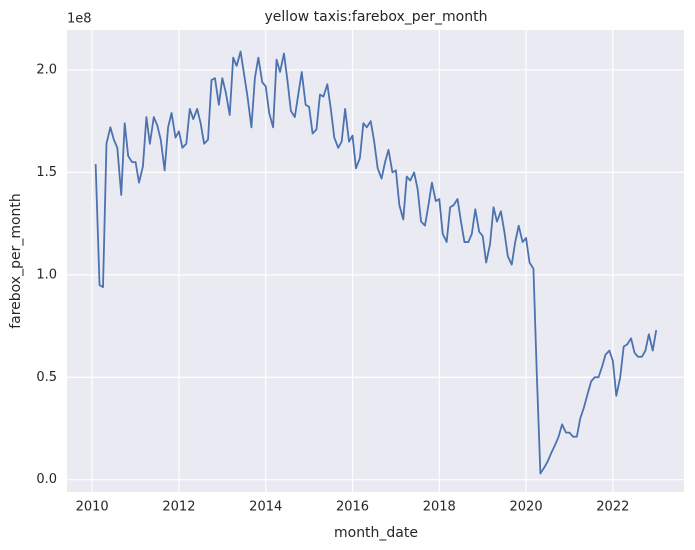  I want to click on x-tick-label: 2022, so click(612, 507).